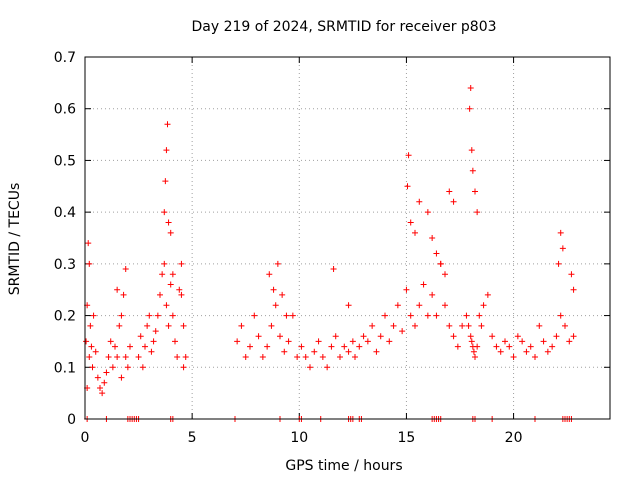 The image size is (640, 480). Describe the element at coordinates (407, 438) in the screenshot. I see `x-tick-label: 15` at that location.